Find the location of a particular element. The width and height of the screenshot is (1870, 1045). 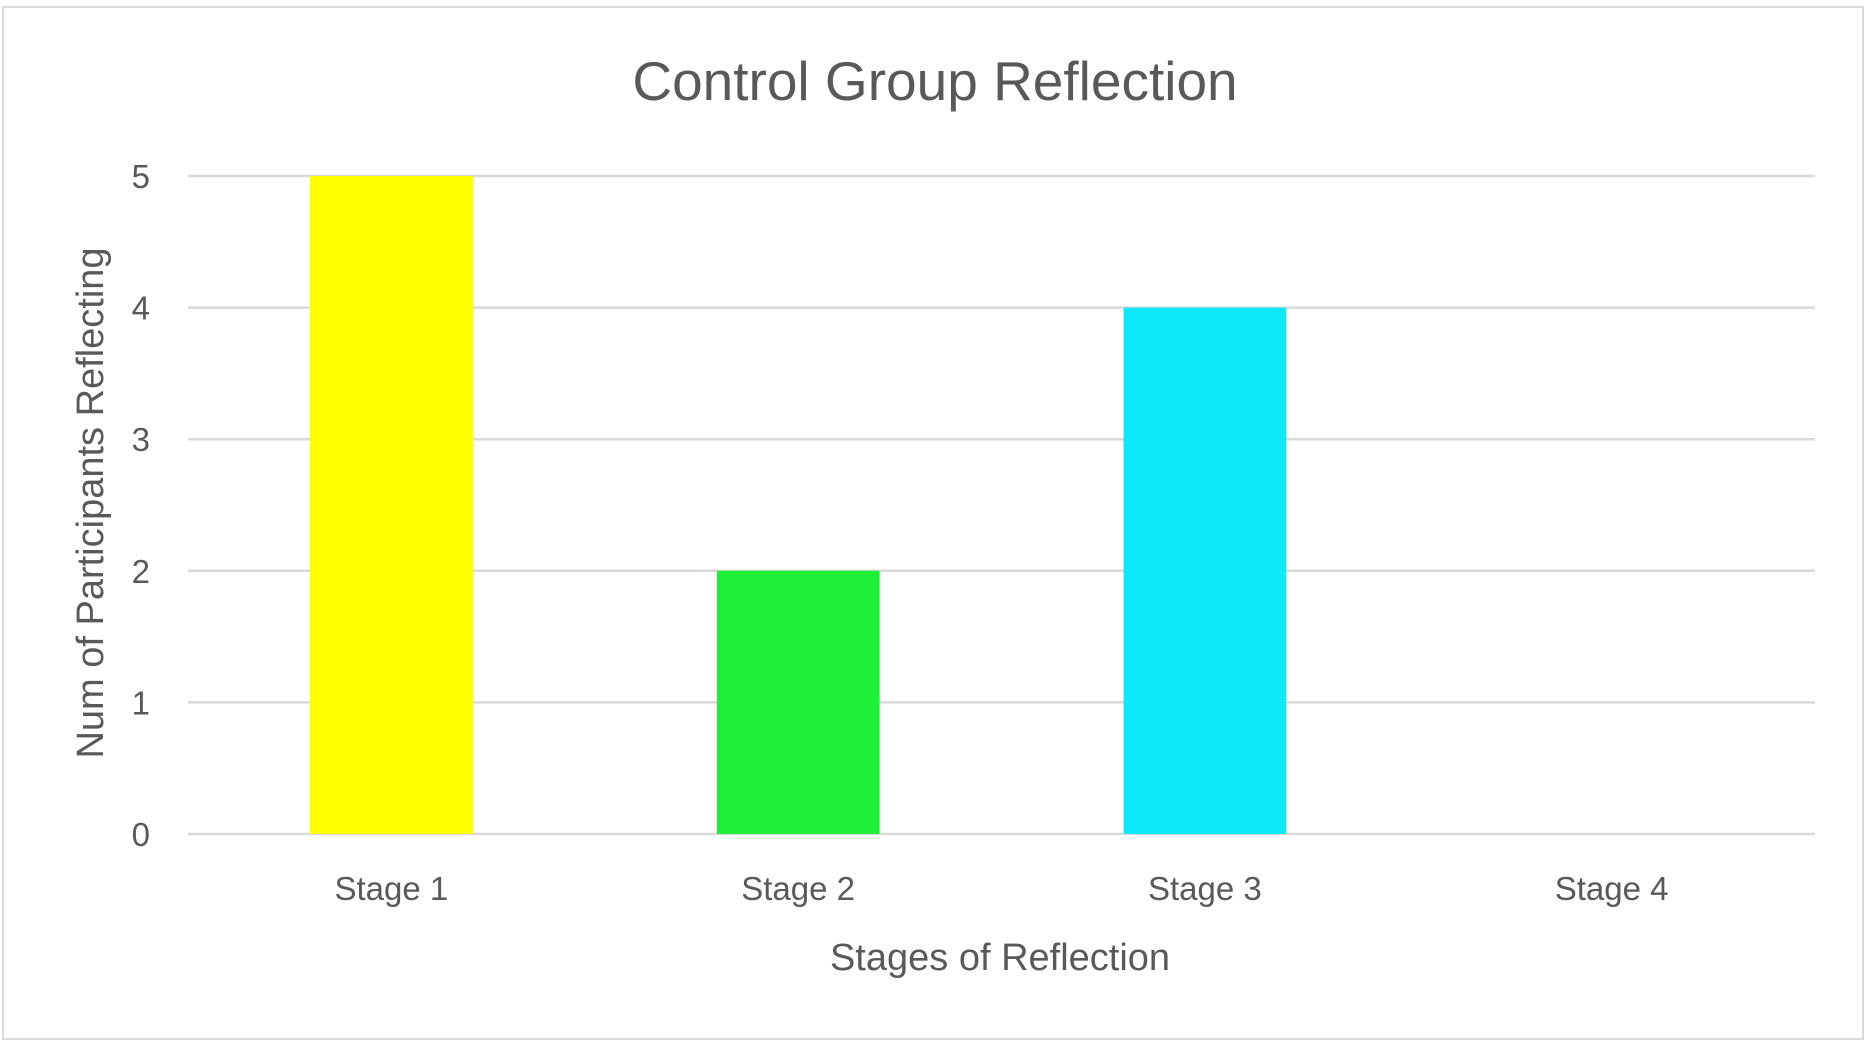

x-tick-labels: Stage 1 Stage 2 Stage 3 Stage 4 is located at coordinates (1001, 888).